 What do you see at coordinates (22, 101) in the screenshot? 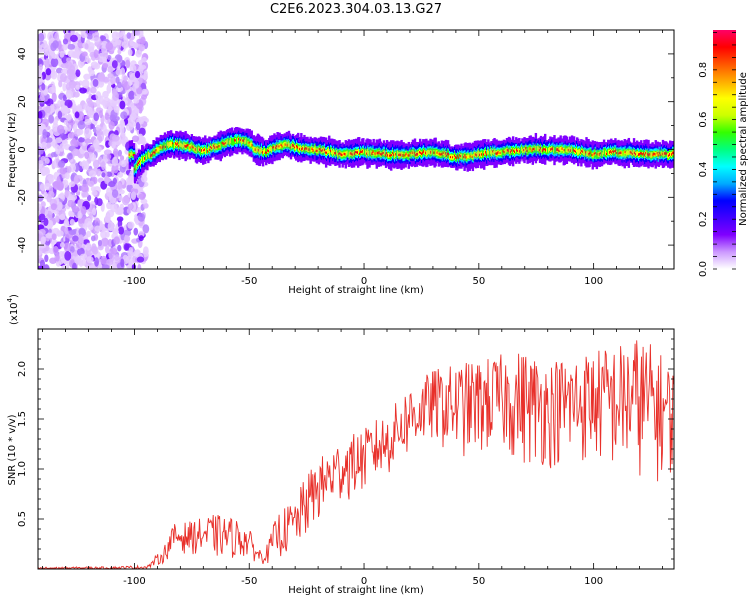
I see `y-tick-label: 20` at bounding box center [22, 101].